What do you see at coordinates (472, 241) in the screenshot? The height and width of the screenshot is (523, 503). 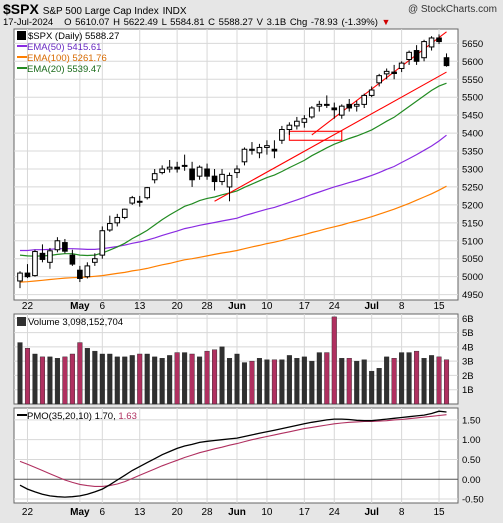 I see `price-tick-label: 5100` at bounding box center [472, 241].